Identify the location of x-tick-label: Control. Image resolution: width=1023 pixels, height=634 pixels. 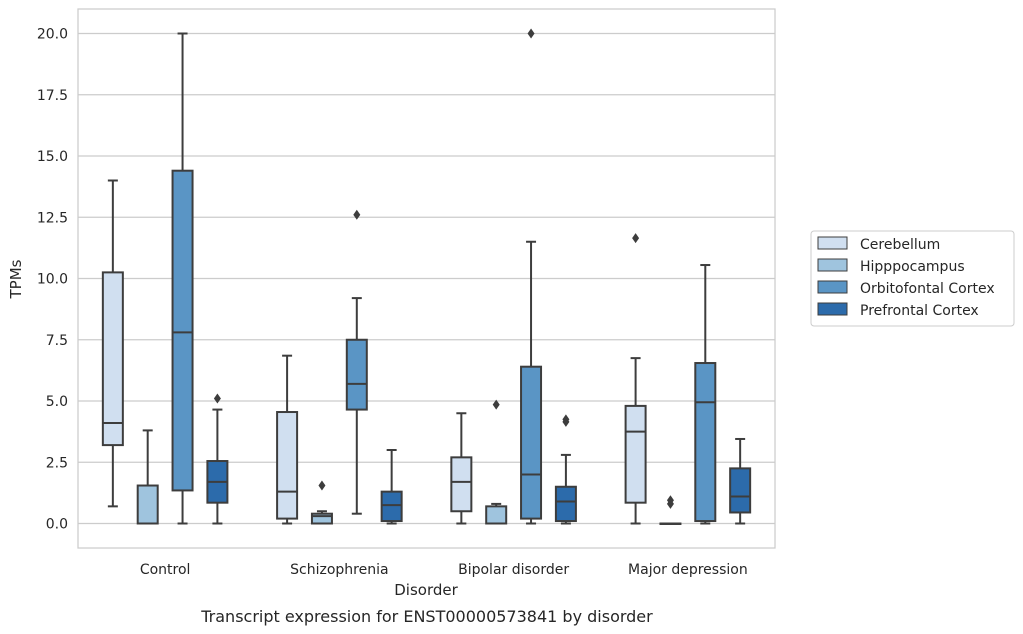
(165, 570).